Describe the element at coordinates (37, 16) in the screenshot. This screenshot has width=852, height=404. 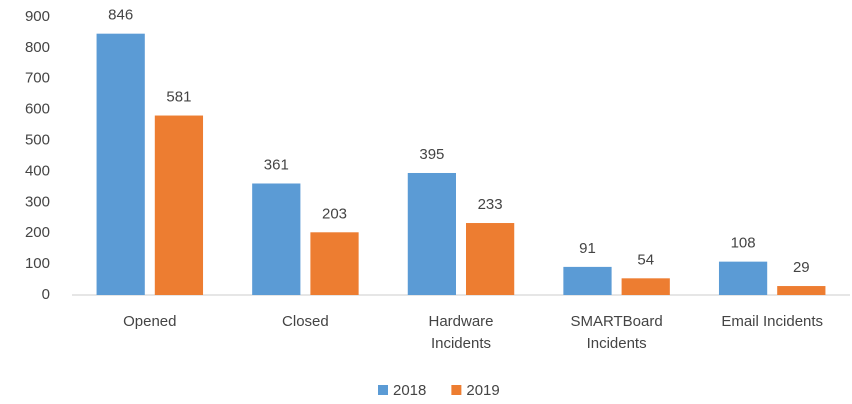
I see `y-tick-label: 900` at that location.